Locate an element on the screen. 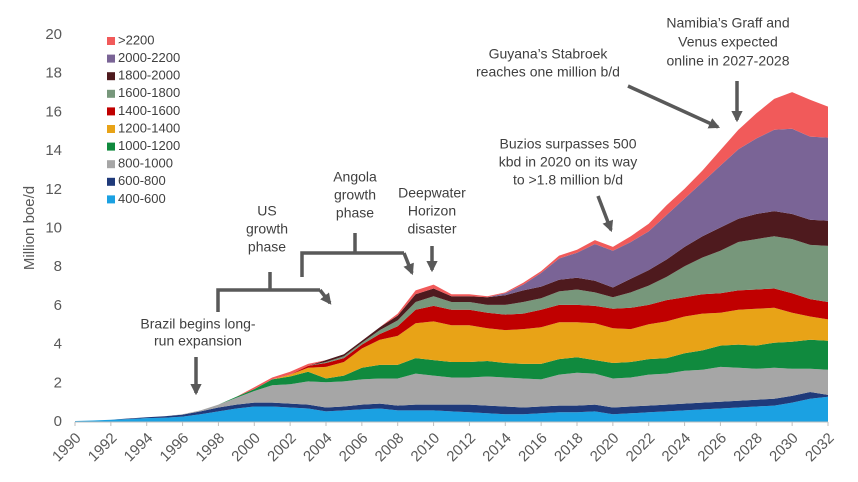 The height and width of the screenshot is (482, 858). legend-label: 1600-1800 is located at coordinates (149, 92).